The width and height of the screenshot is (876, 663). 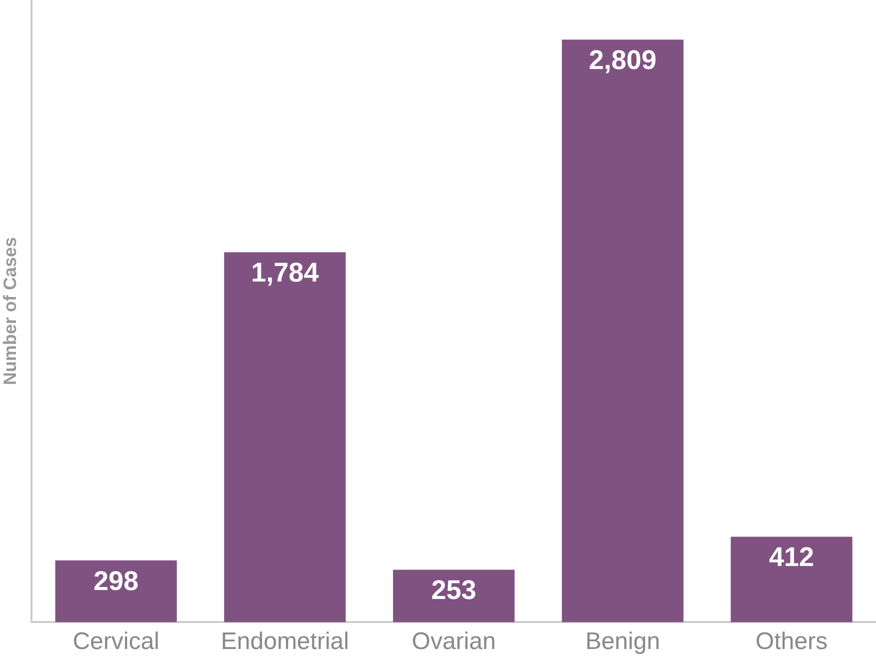 I want to click on x-tick-label: Endometrial, so click(x=284, y=642).